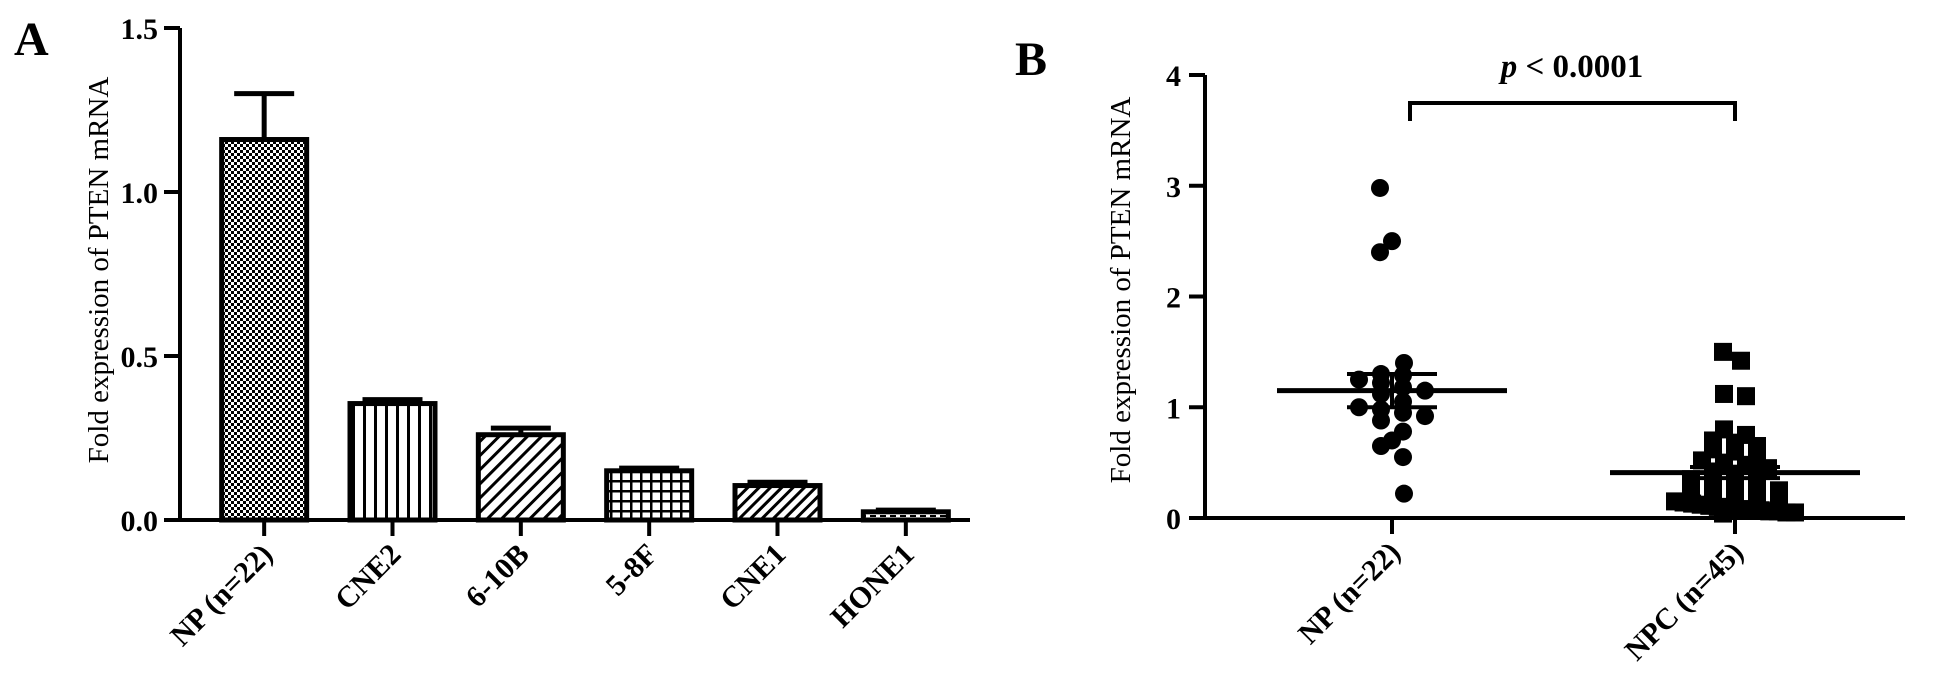  I want to click on panel-a-x-axis: NP (n=22) CNE2 6-10B 5-8F CNE1 HONE1, so click(567, 585).